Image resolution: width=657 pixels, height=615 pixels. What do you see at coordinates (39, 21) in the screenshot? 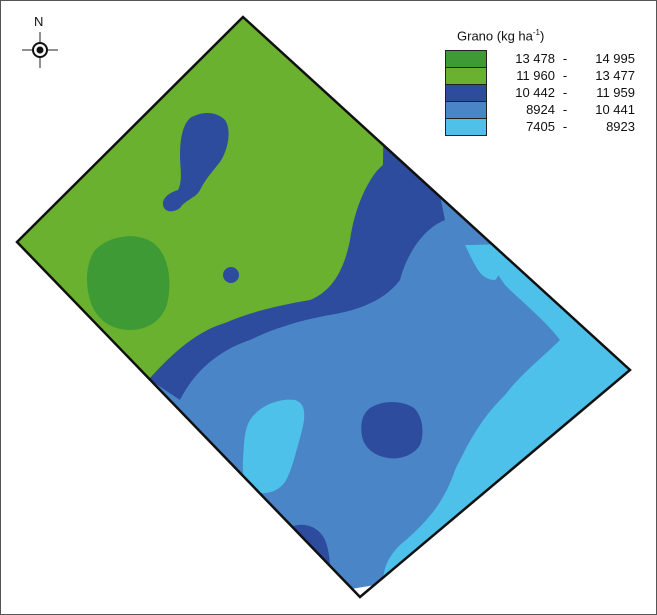
I see `north-label: N` at bounding box center [39, 21].